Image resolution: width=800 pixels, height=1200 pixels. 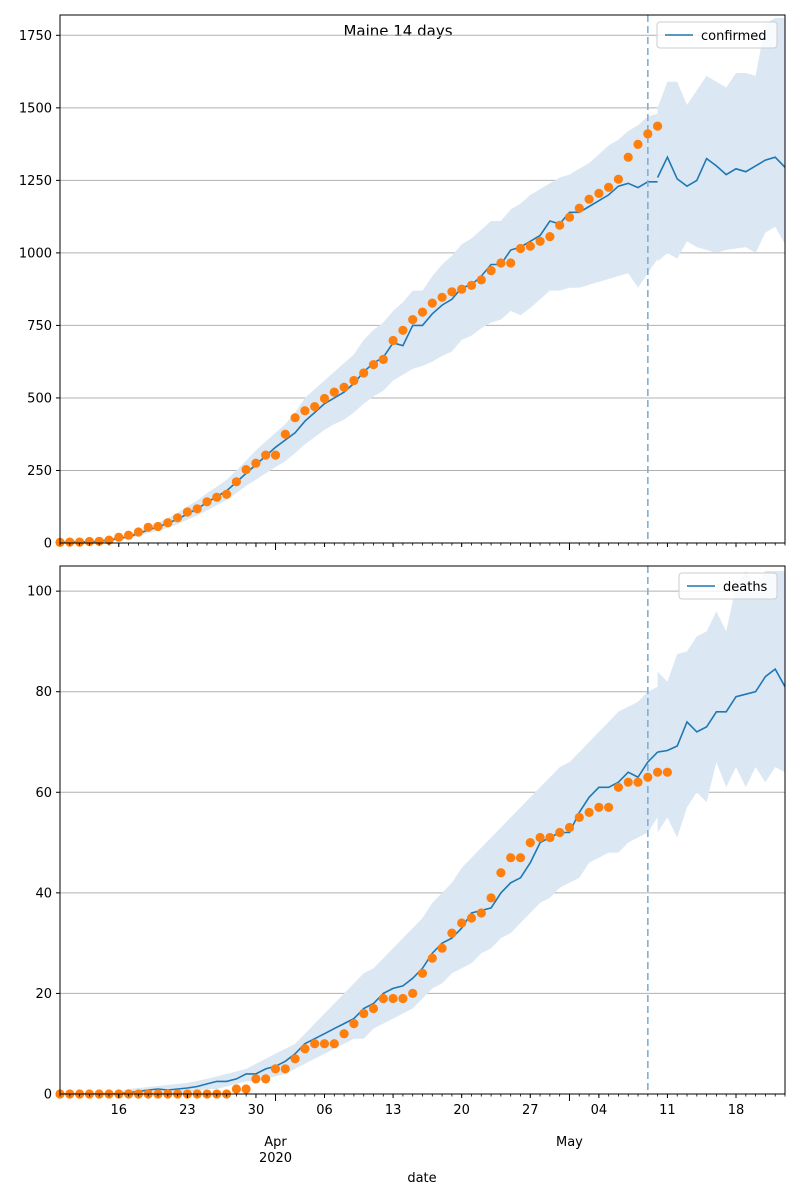 I want to click on x-tick-label: 06, so click(x=324, y=1110).